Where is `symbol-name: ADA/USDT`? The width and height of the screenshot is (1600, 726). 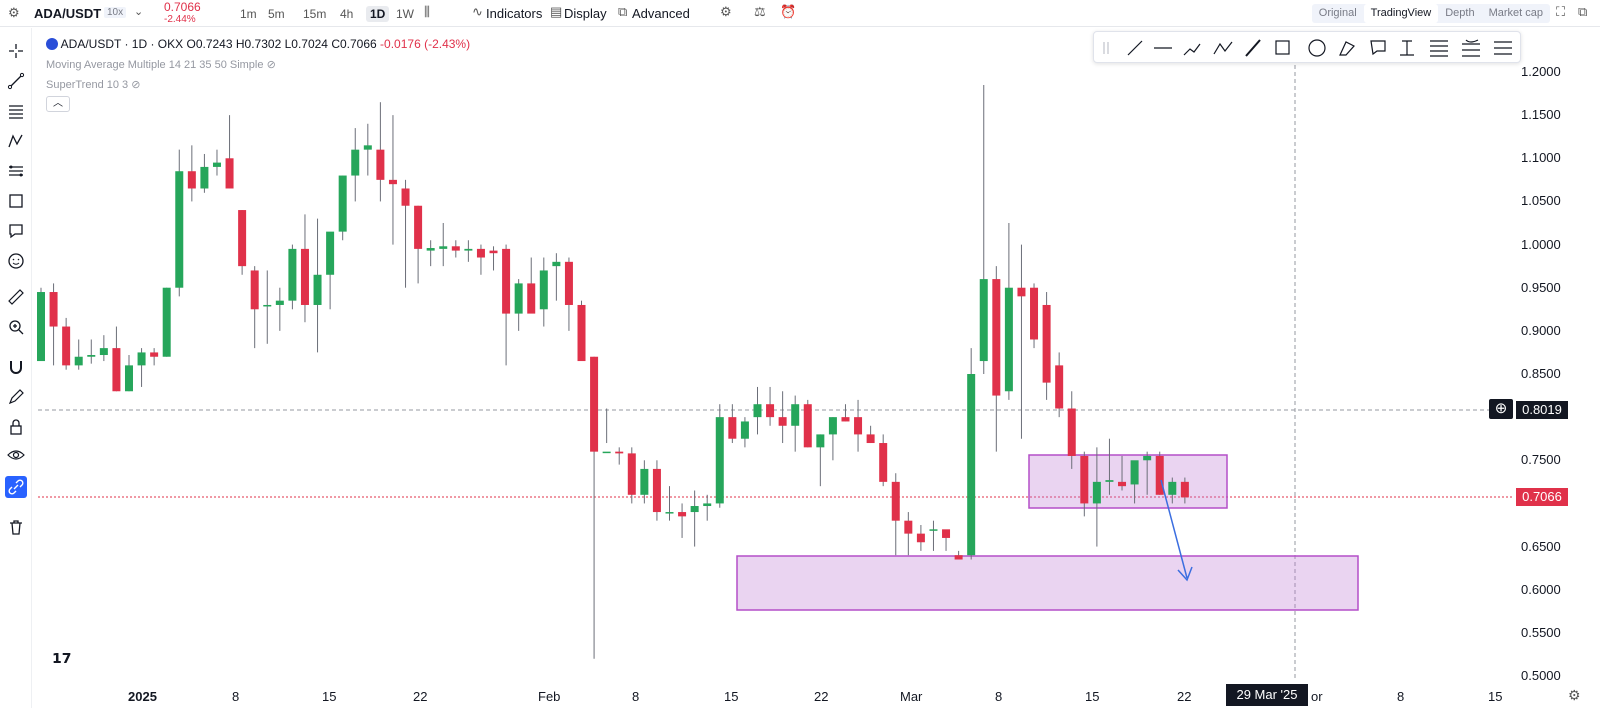 symbol-name: ADA/USDT is located at coordinates (68, 13).